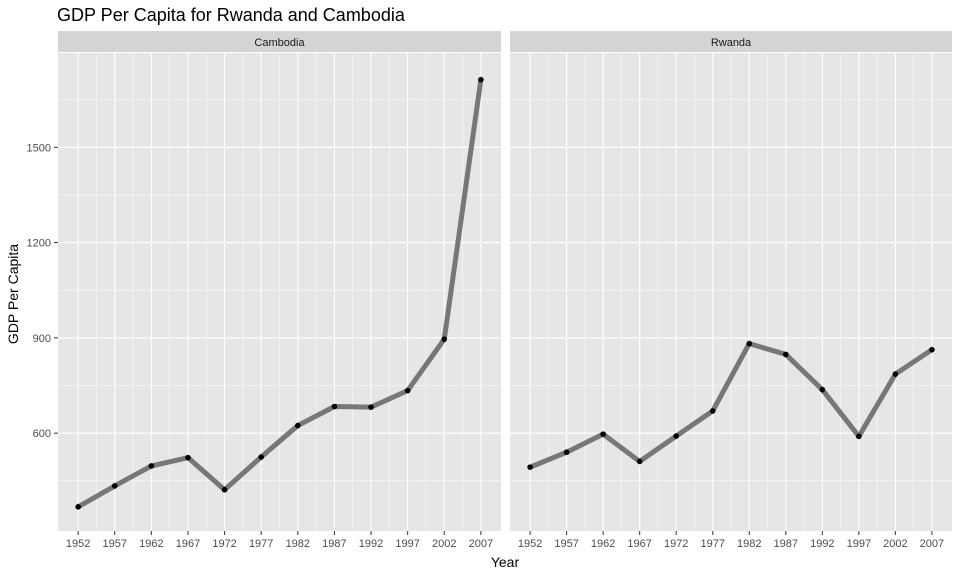  What do you see at coordinates (505, 562) in the screenshot?
I see `x-axis-title: Year` at bounding box center [505, 562].